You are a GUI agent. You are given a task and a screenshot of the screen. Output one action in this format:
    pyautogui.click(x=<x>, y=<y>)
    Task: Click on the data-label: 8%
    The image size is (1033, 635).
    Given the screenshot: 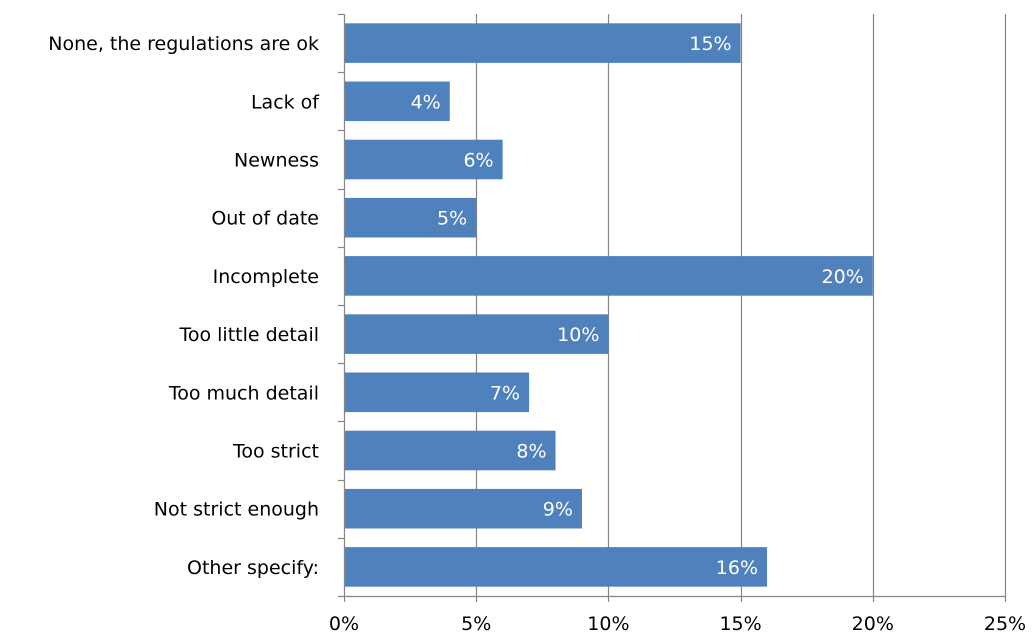 What is the action you would take?
    pyautogui.click(x=531, y=452)
    